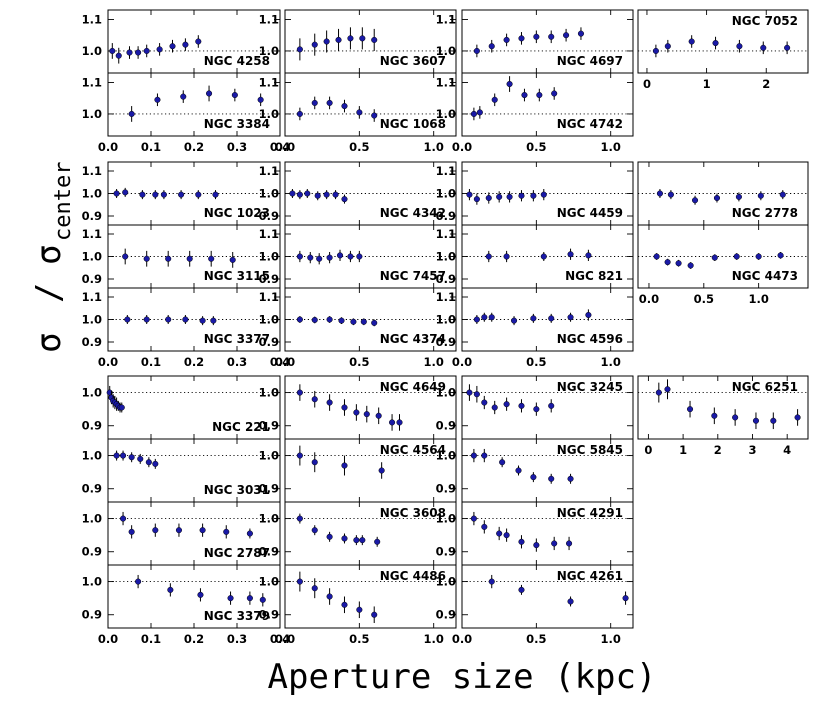 The height and width of the screenshot is (722, 830). Describe the element at coordinates (413, 387) in the screenshot. I see `galaxy-name-label: NGC 4649` at that location.